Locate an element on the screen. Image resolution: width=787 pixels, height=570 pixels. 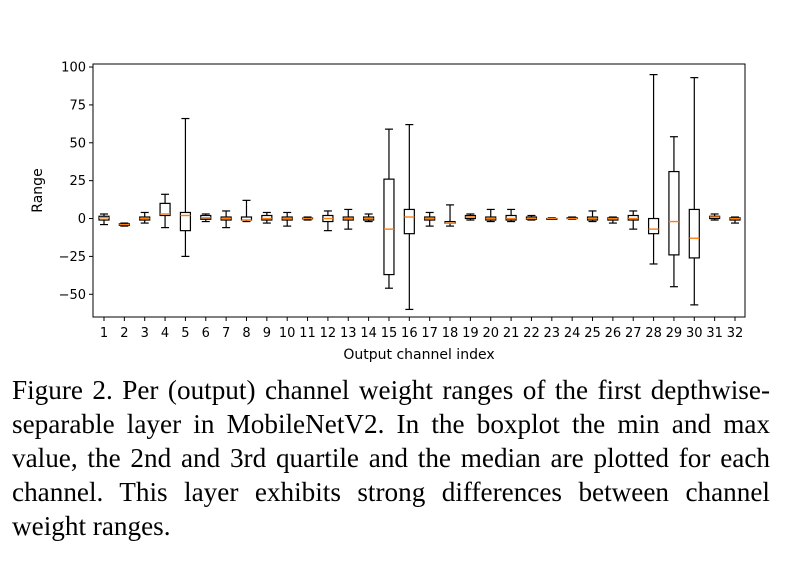
x-tick-label: 24 is located at coordinates (572, 333).